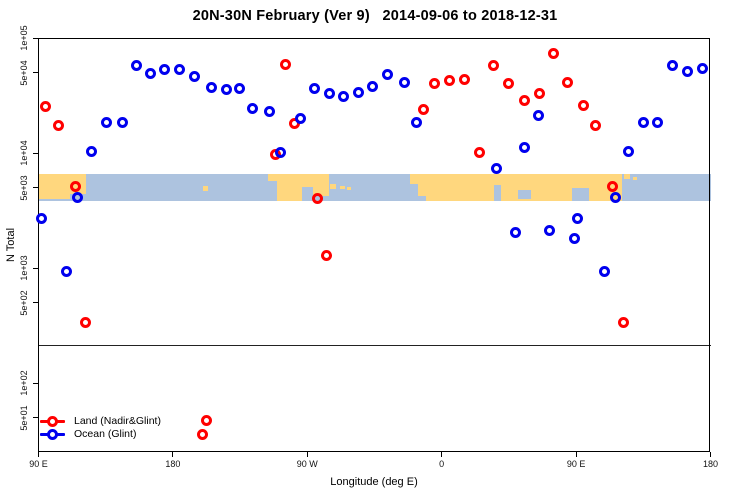 Image resolution: width=750 pixels, height=500 pixels. I want to click on y-tick-label: 1e+03, so click(24, 268).